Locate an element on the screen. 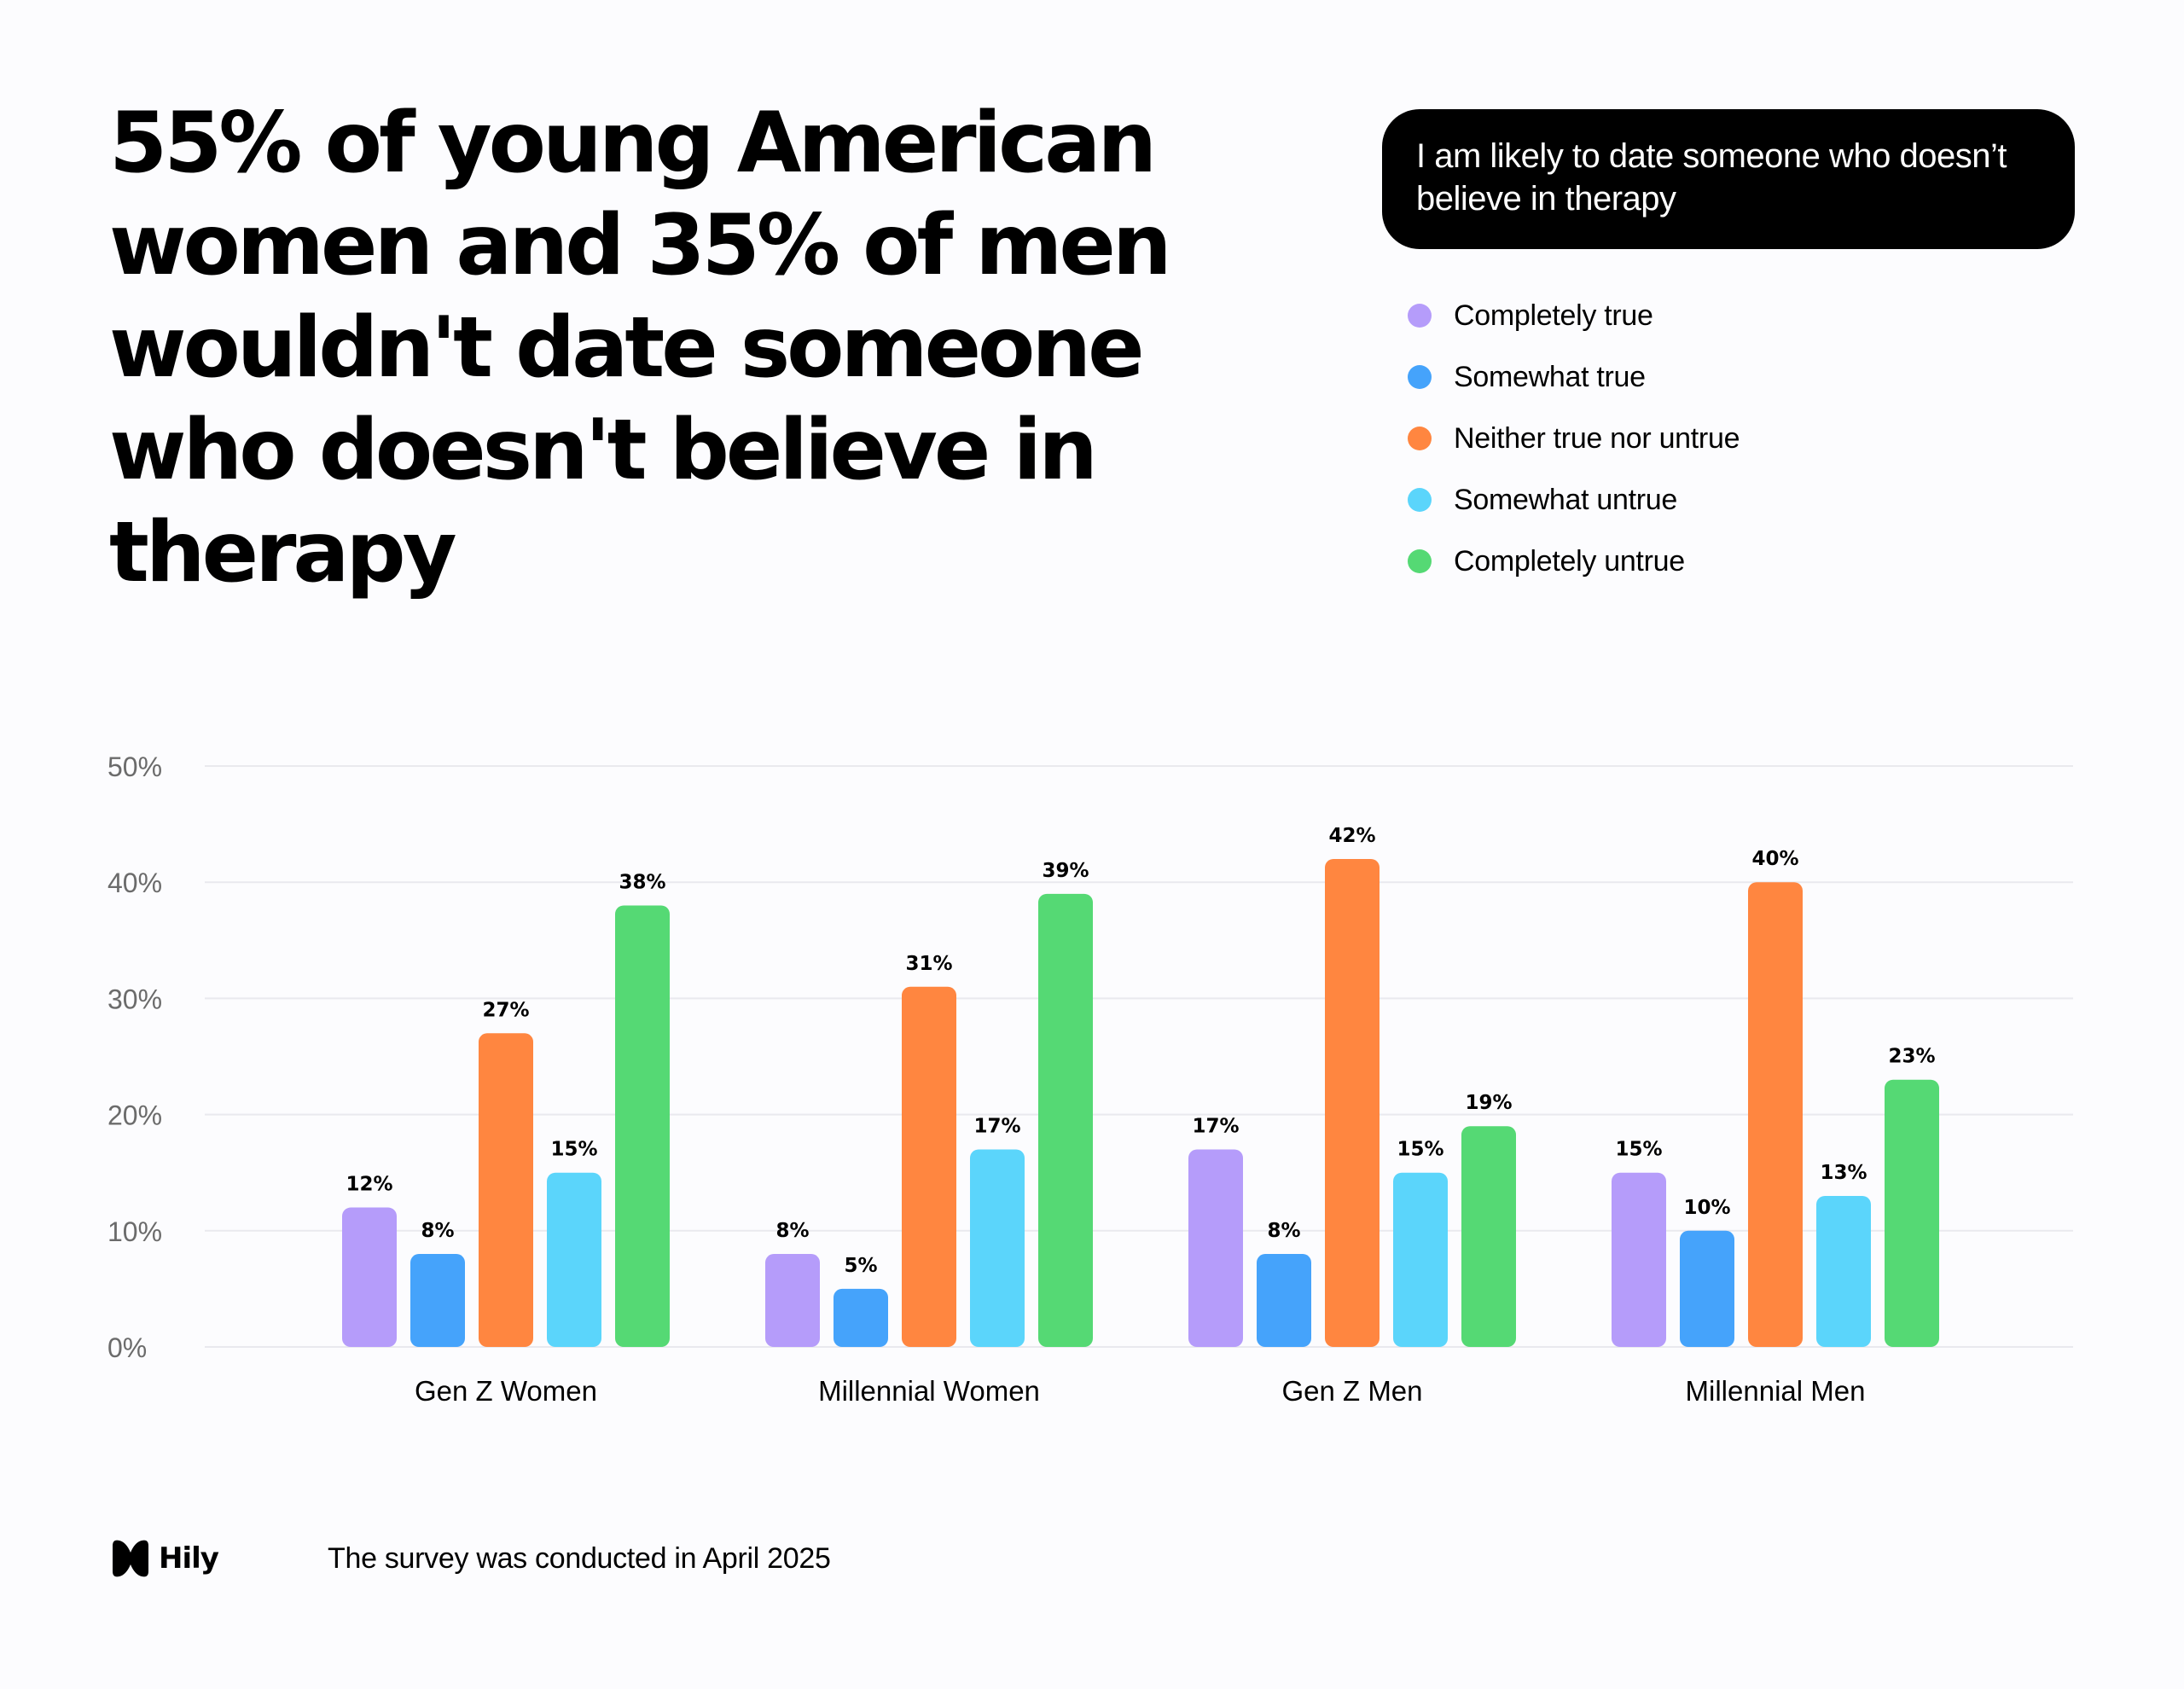  data-label: 5% is located at coordinates (861, 1266).